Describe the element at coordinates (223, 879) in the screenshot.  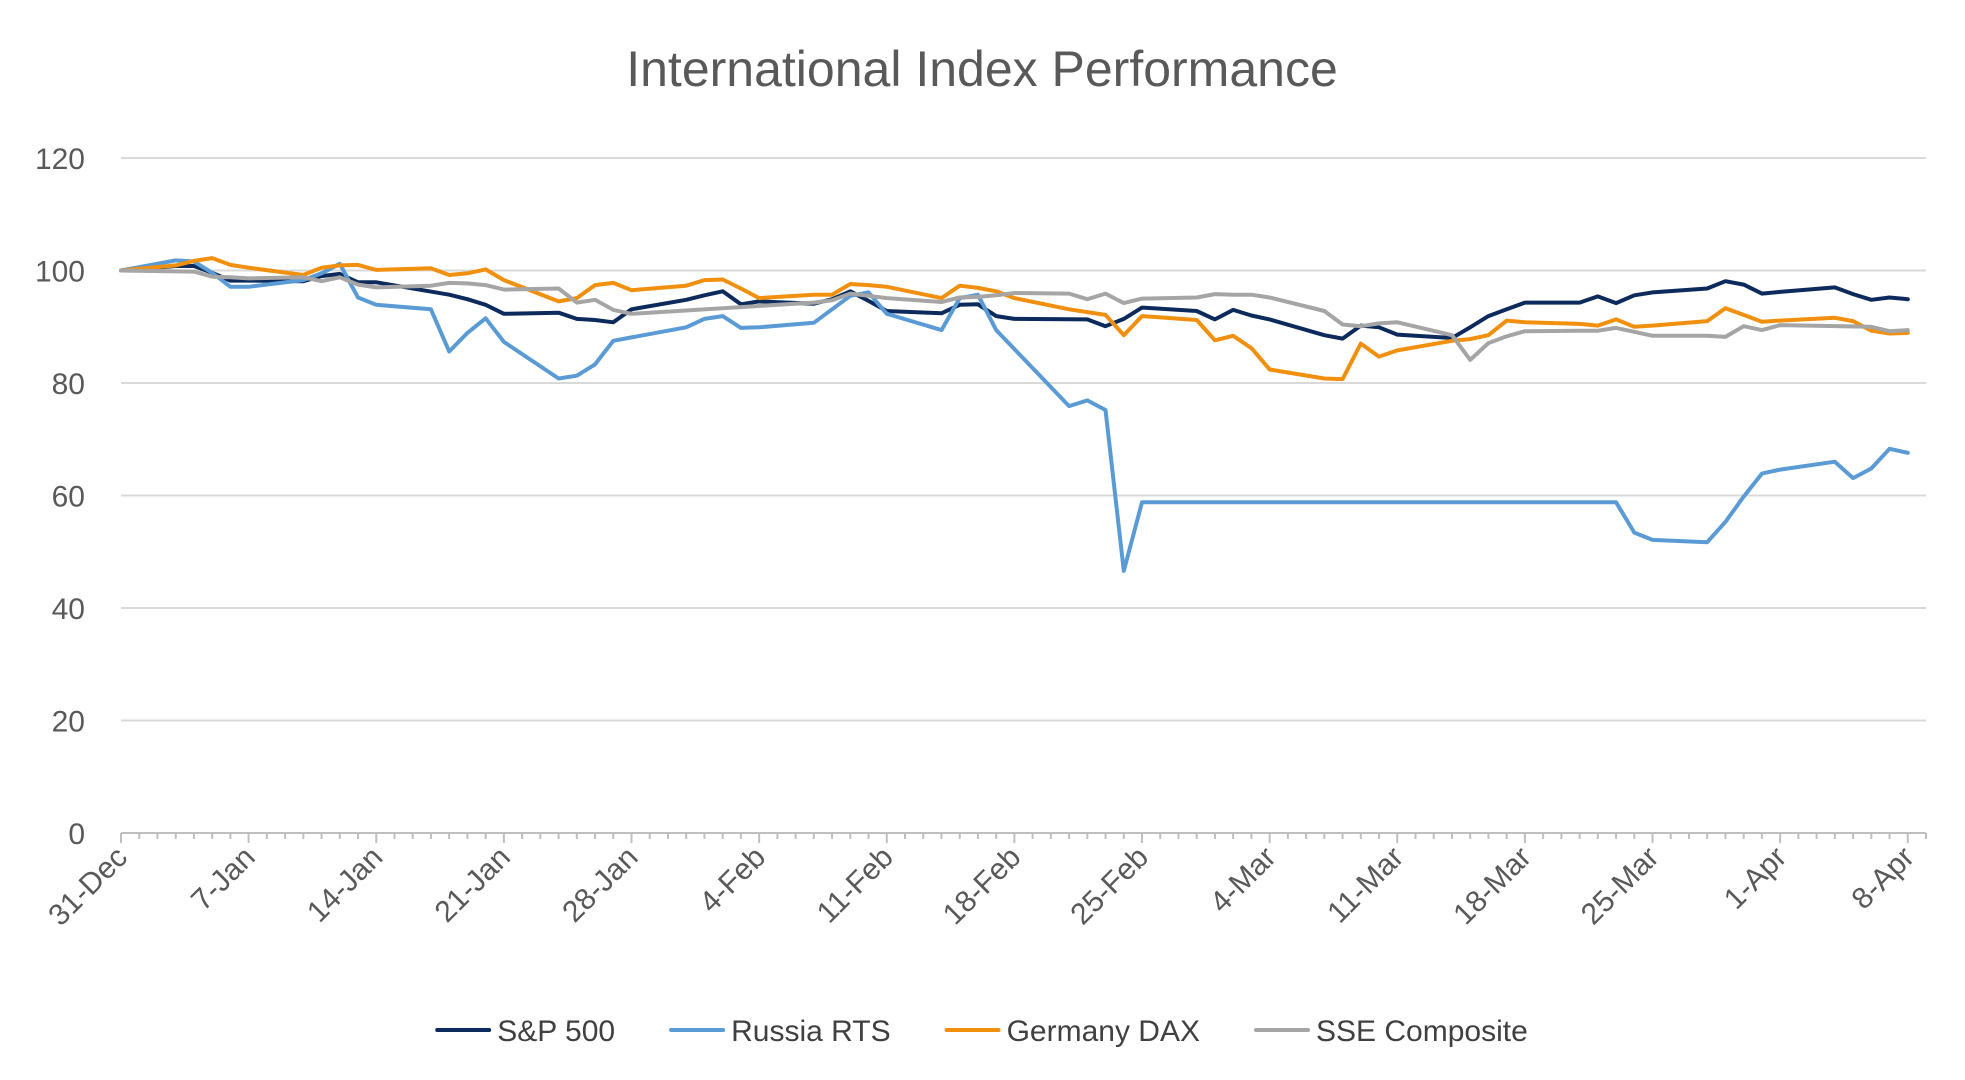
I see `x-tick-label: 7-Jan` at that location.